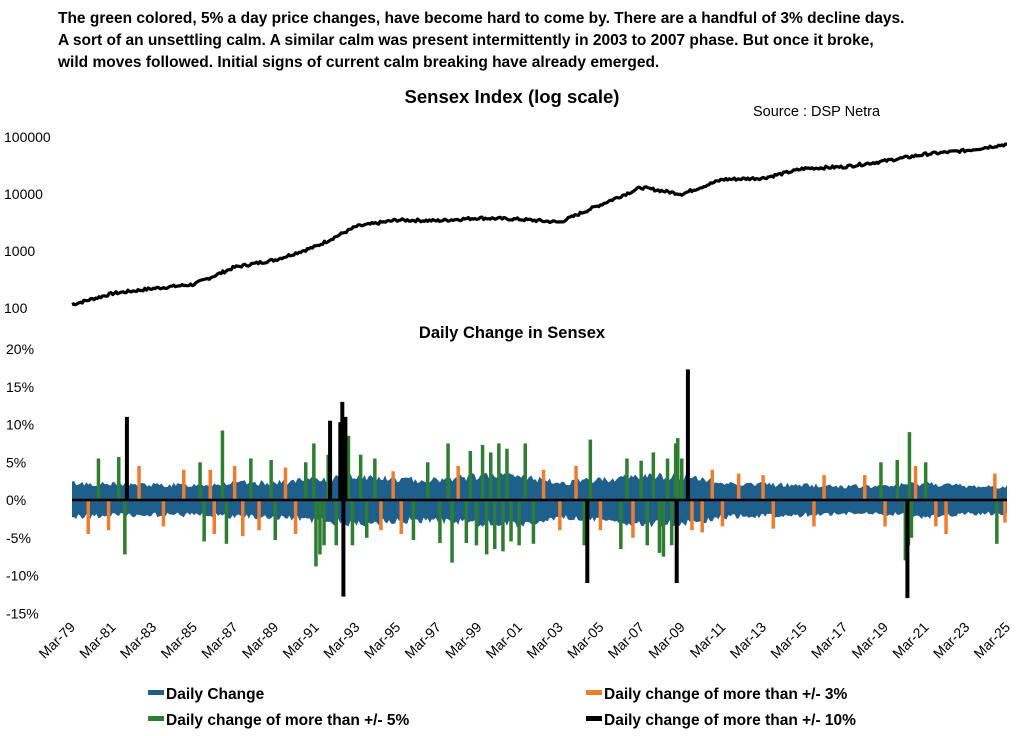  I want to click on x-tick-label: Mar-15, so click(788, 640).